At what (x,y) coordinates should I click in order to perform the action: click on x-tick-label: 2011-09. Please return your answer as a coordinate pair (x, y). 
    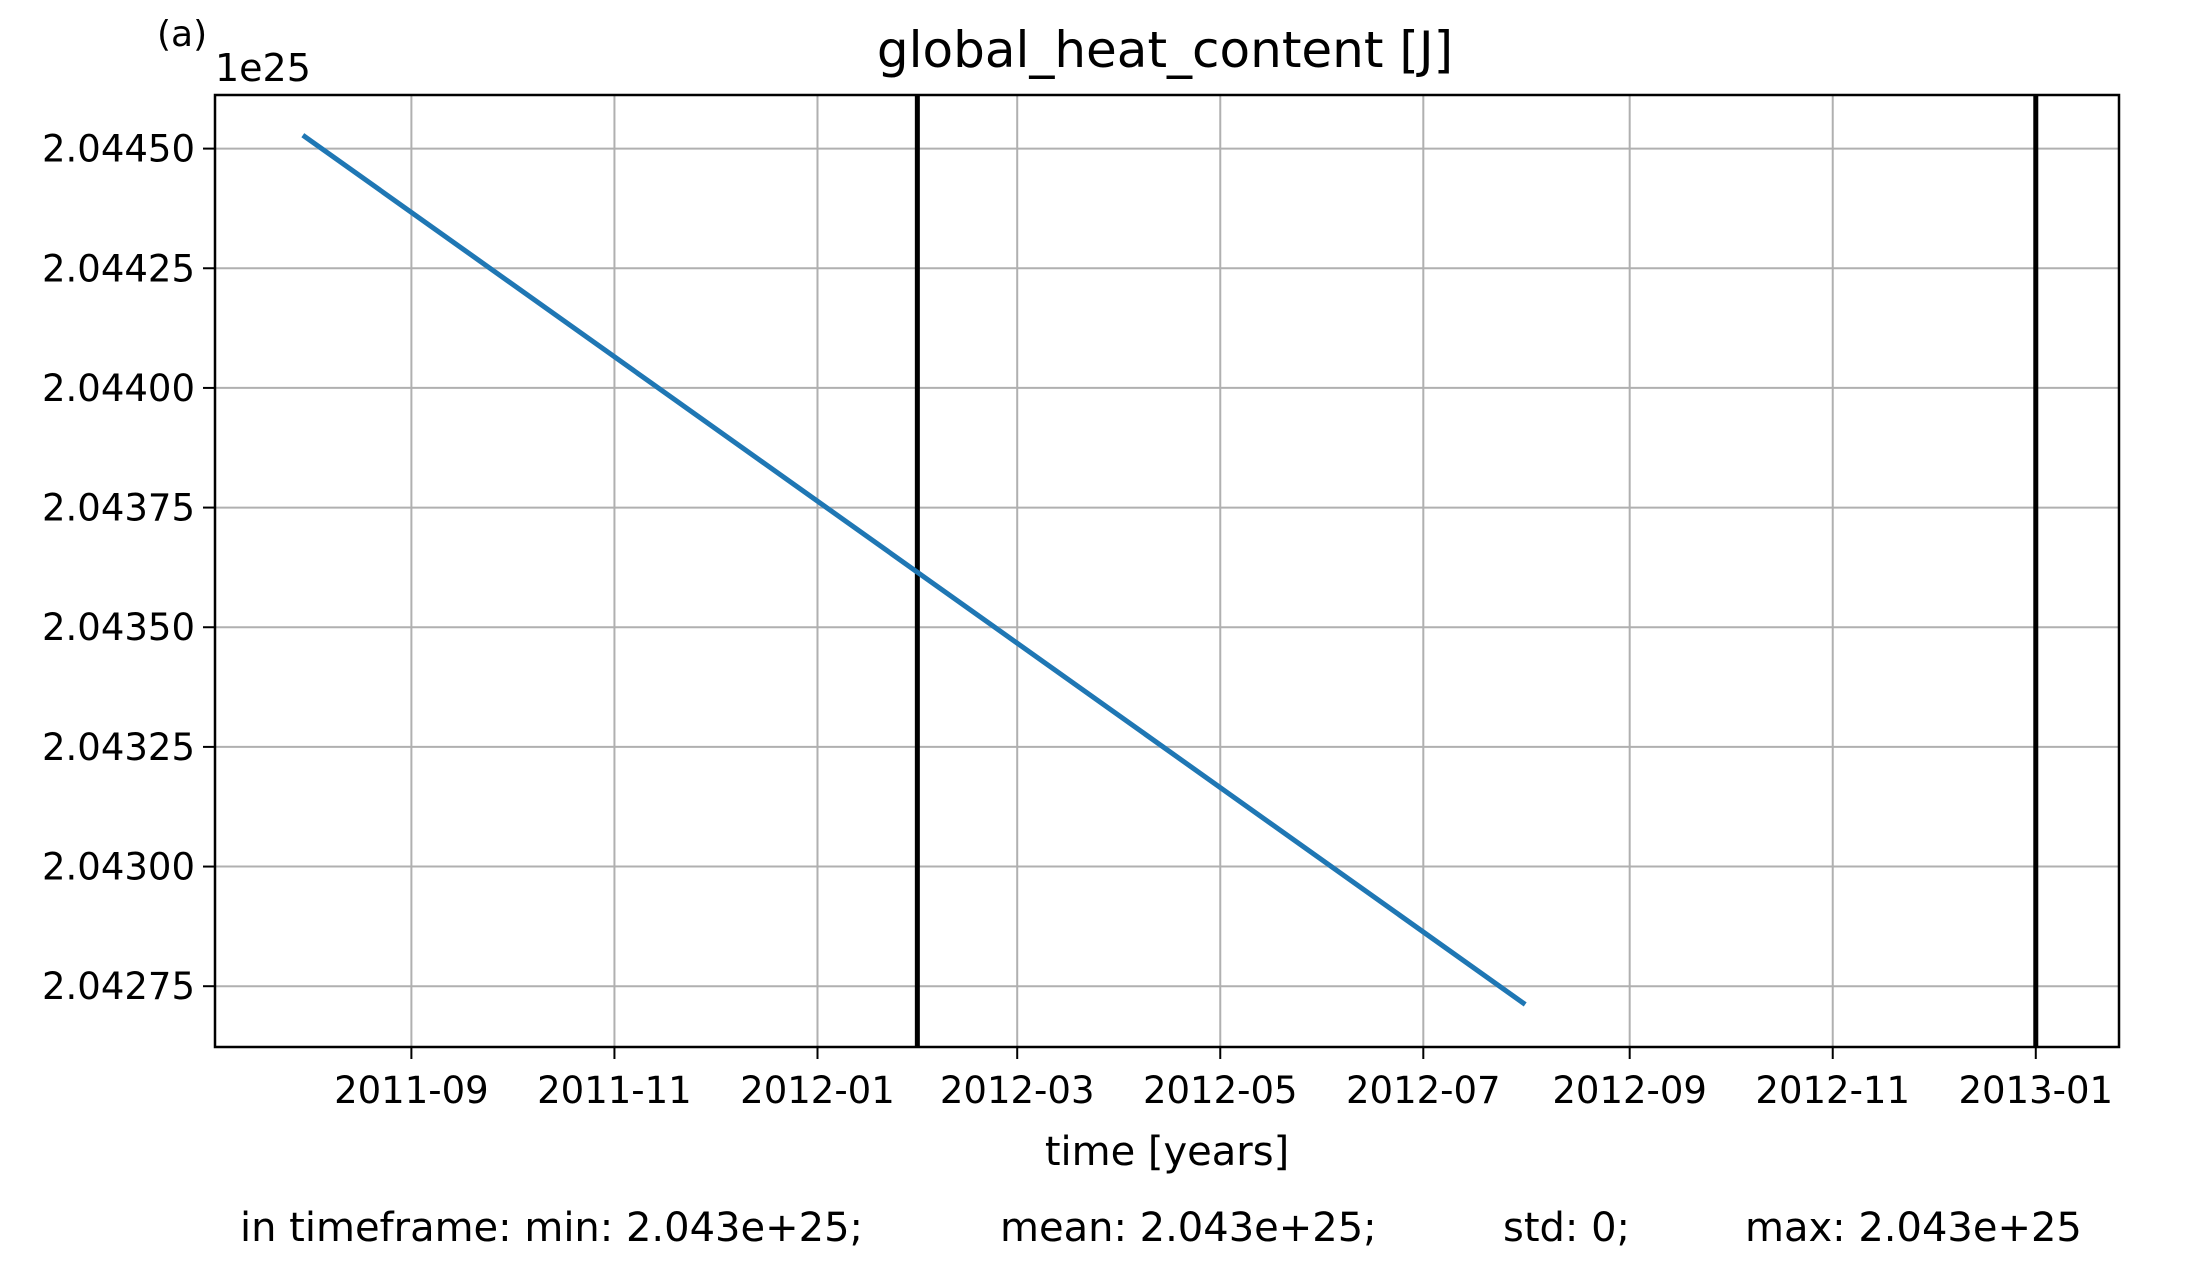
    Looking at the image, I should click on (411, 1090).